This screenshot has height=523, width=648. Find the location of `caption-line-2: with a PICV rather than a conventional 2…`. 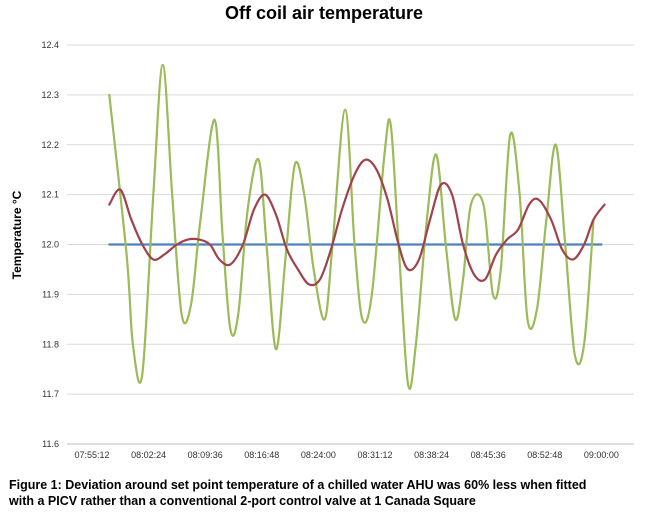

caption-line-2: with a PICV rather than a conventional 2… is located at coordinates (242, 501).